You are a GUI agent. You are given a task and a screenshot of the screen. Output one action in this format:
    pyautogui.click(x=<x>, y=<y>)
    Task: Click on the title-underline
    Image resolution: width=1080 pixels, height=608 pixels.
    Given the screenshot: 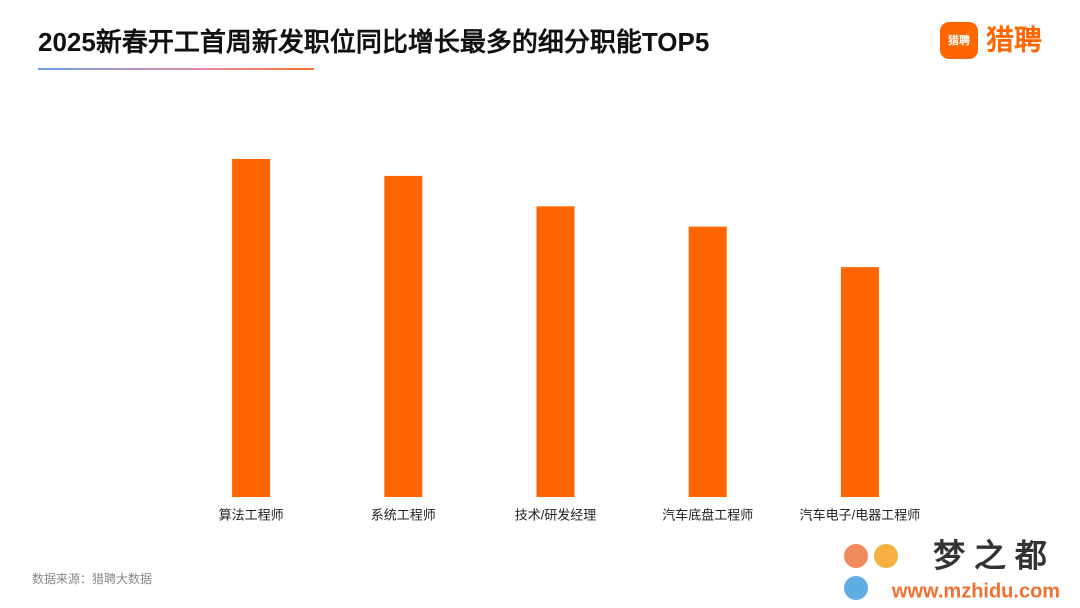 What is the action you would take?
    pyautogui.click(x=176, y=69)
    